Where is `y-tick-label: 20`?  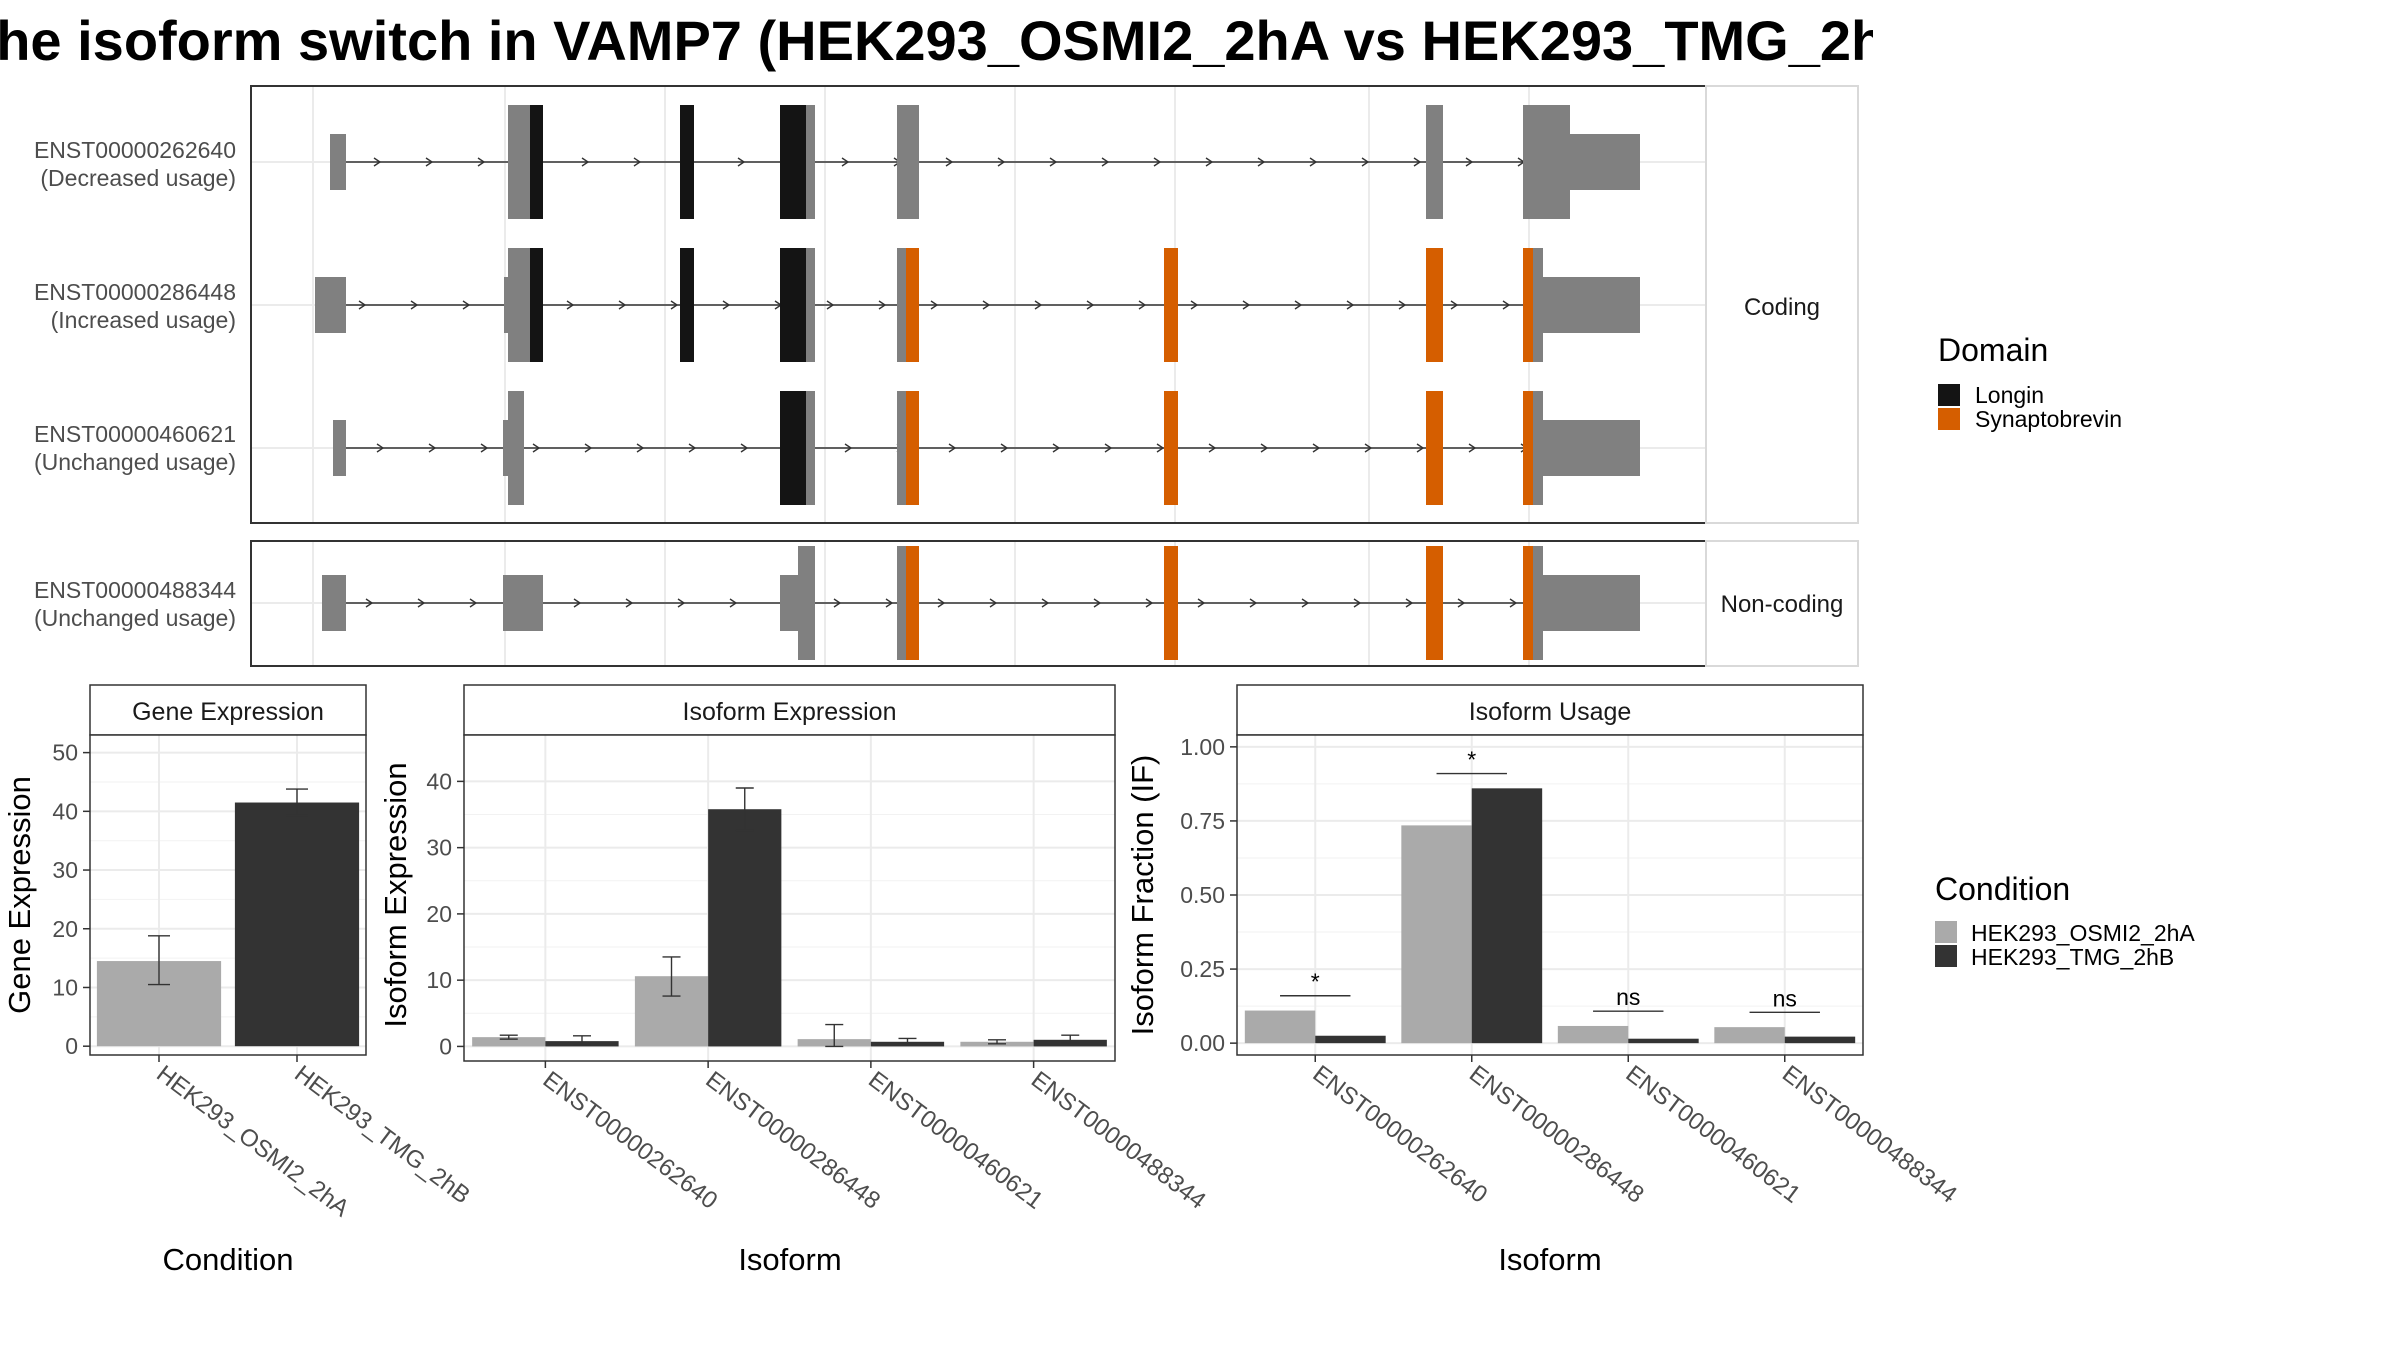 y-tick-label: 20 is located at coordinates (65, 929).